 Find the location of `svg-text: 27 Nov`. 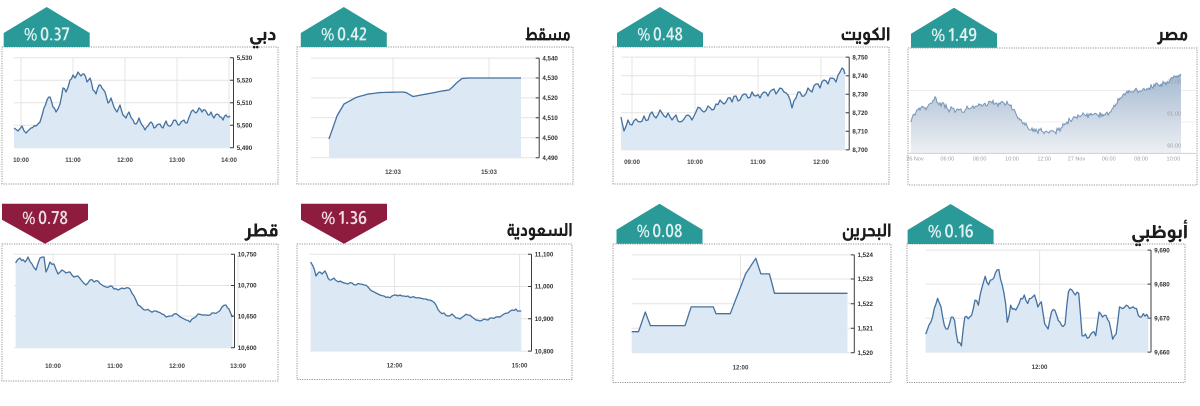

svg-text: 27 Nov is located at coordinates (1077, 160).